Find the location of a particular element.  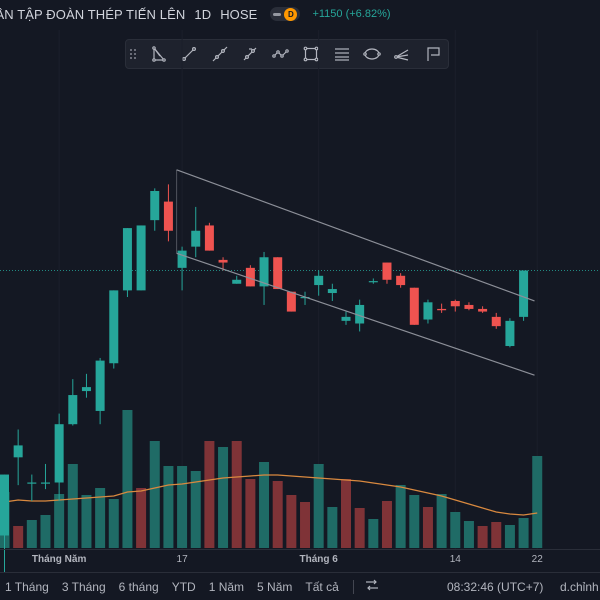

channel-upper-line is located at coordinates (356, 235).